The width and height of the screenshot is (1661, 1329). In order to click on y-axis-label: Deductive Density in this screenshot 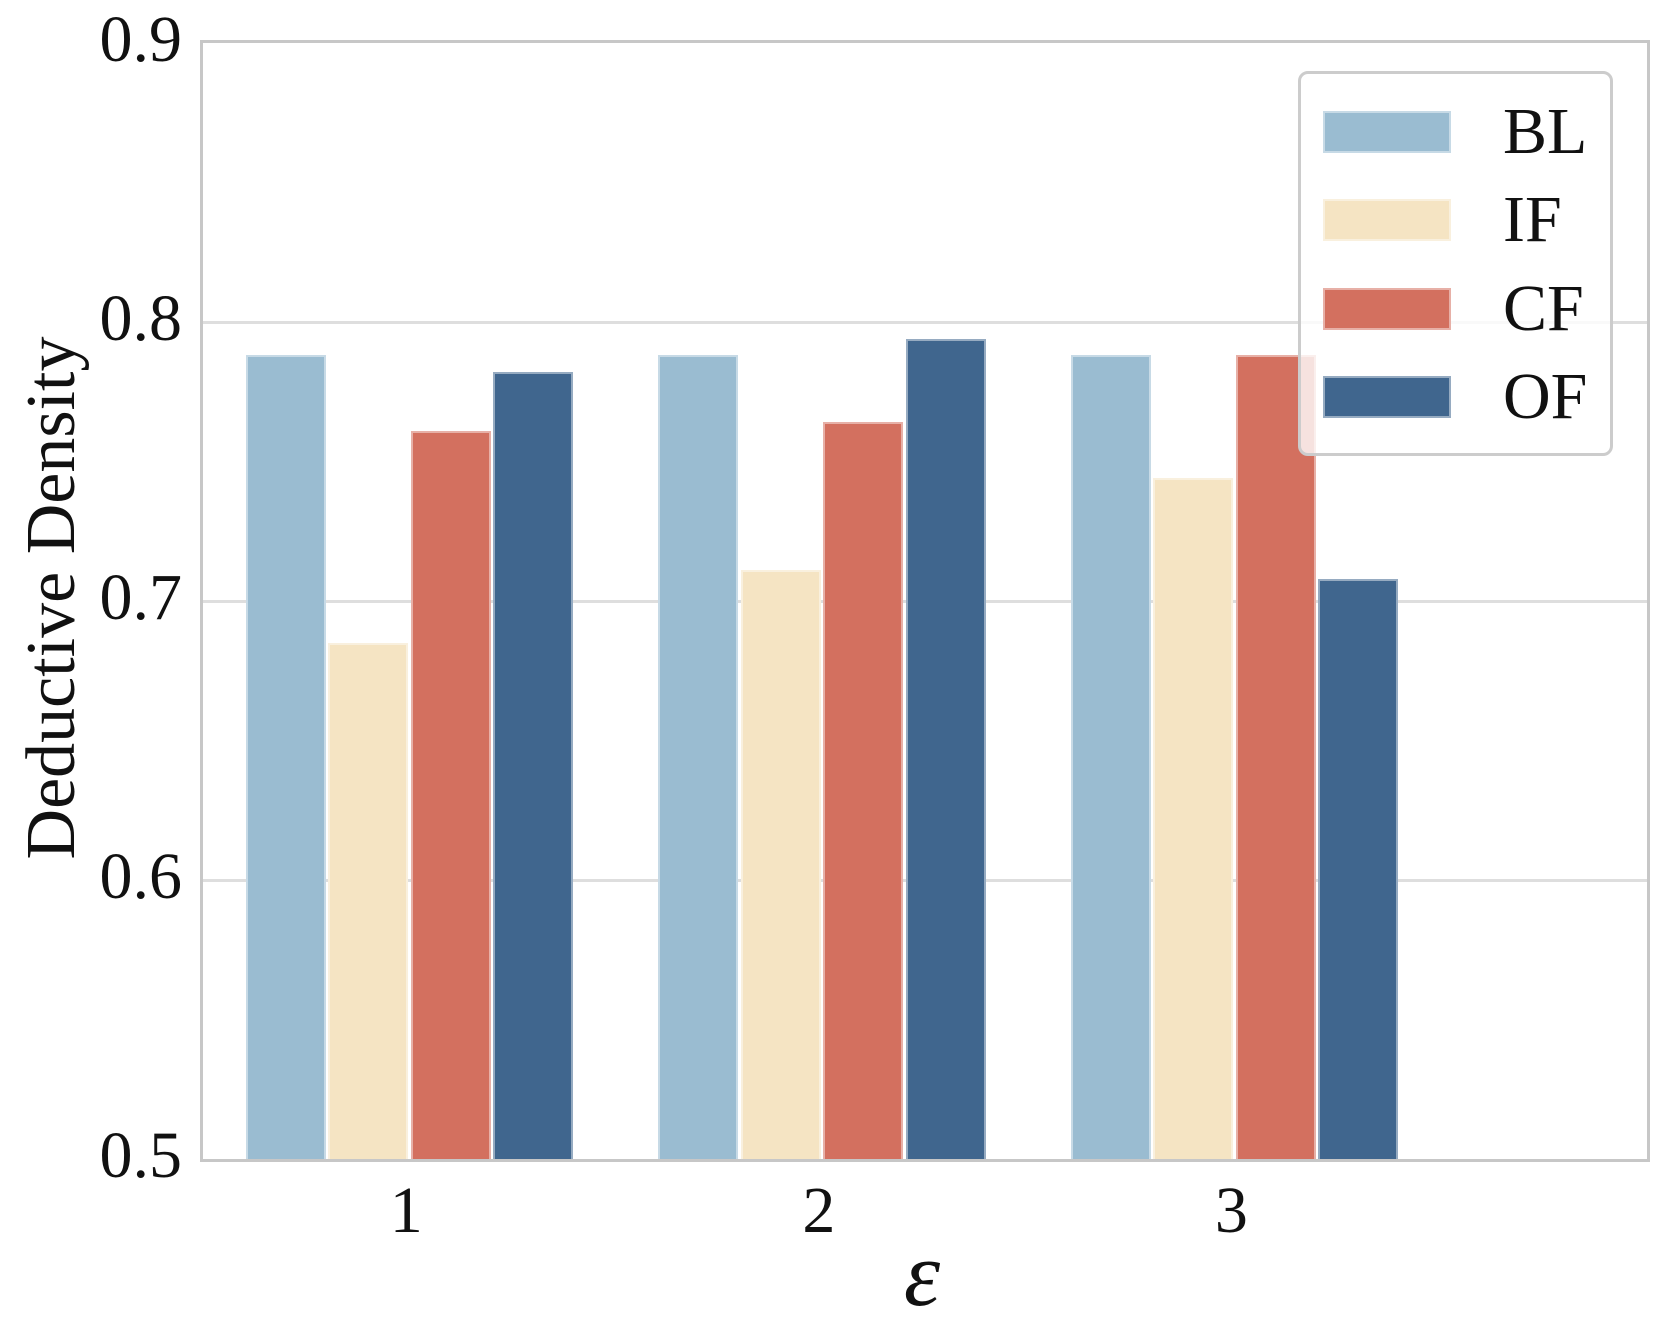, I will do `click(51, 598)`.